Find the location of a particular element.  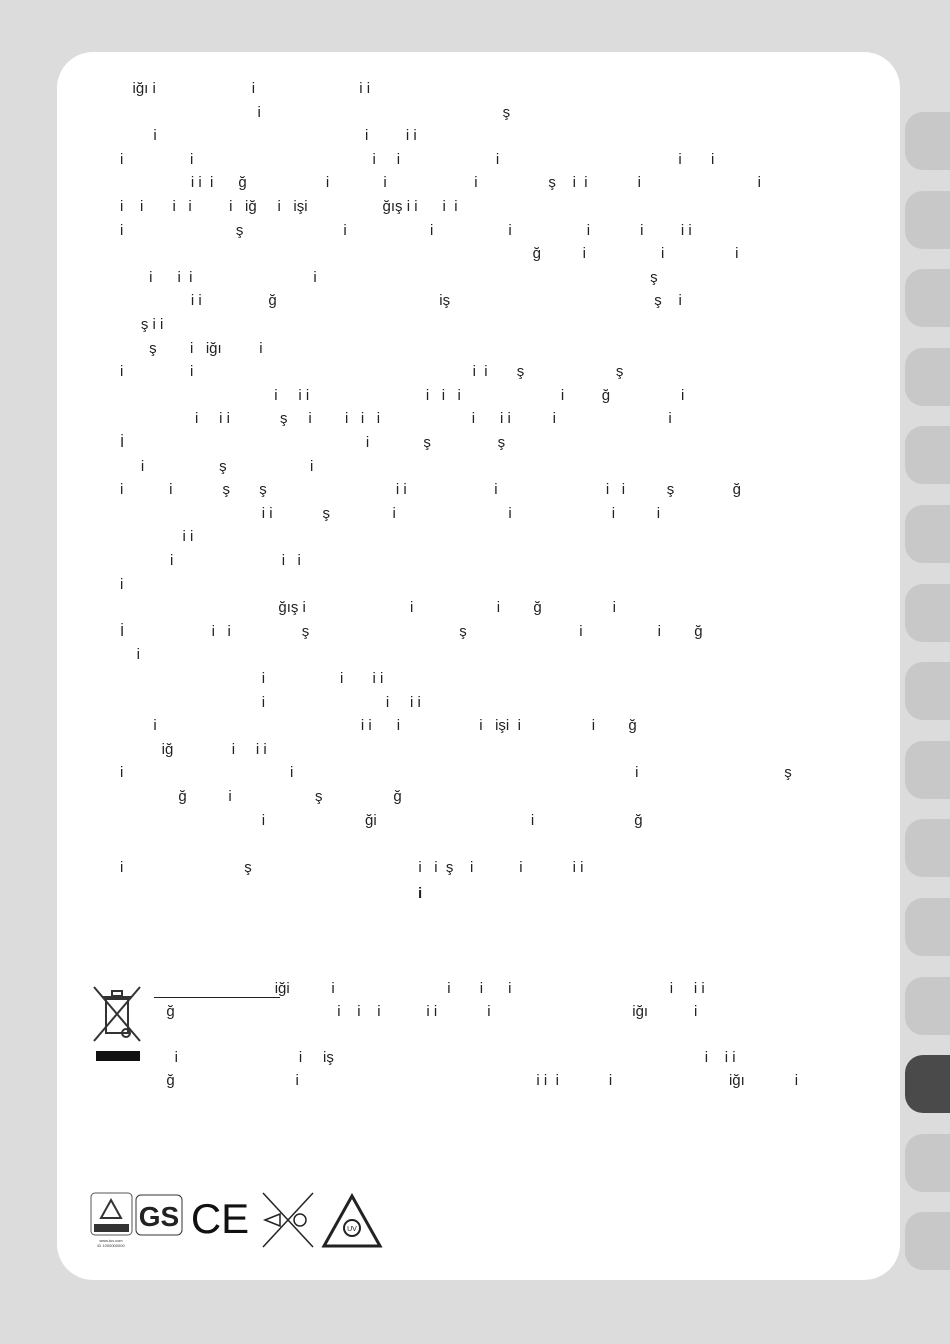

disposal-text-line: iği i i i i i i i is located at coordinates (431, 988).